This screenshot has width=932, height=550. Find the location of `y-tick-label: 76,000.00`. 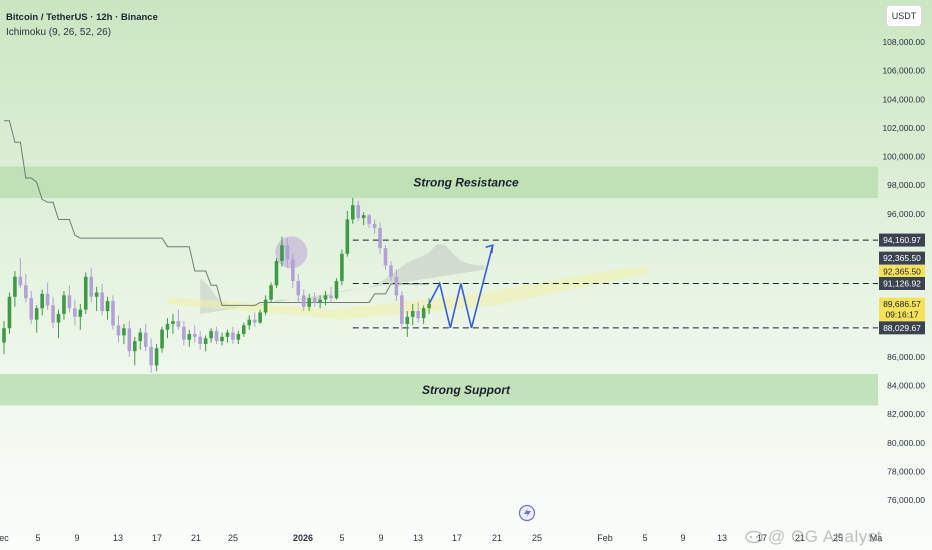

y-tick-label: 76,000.00 is located at coordinates (906, 500).